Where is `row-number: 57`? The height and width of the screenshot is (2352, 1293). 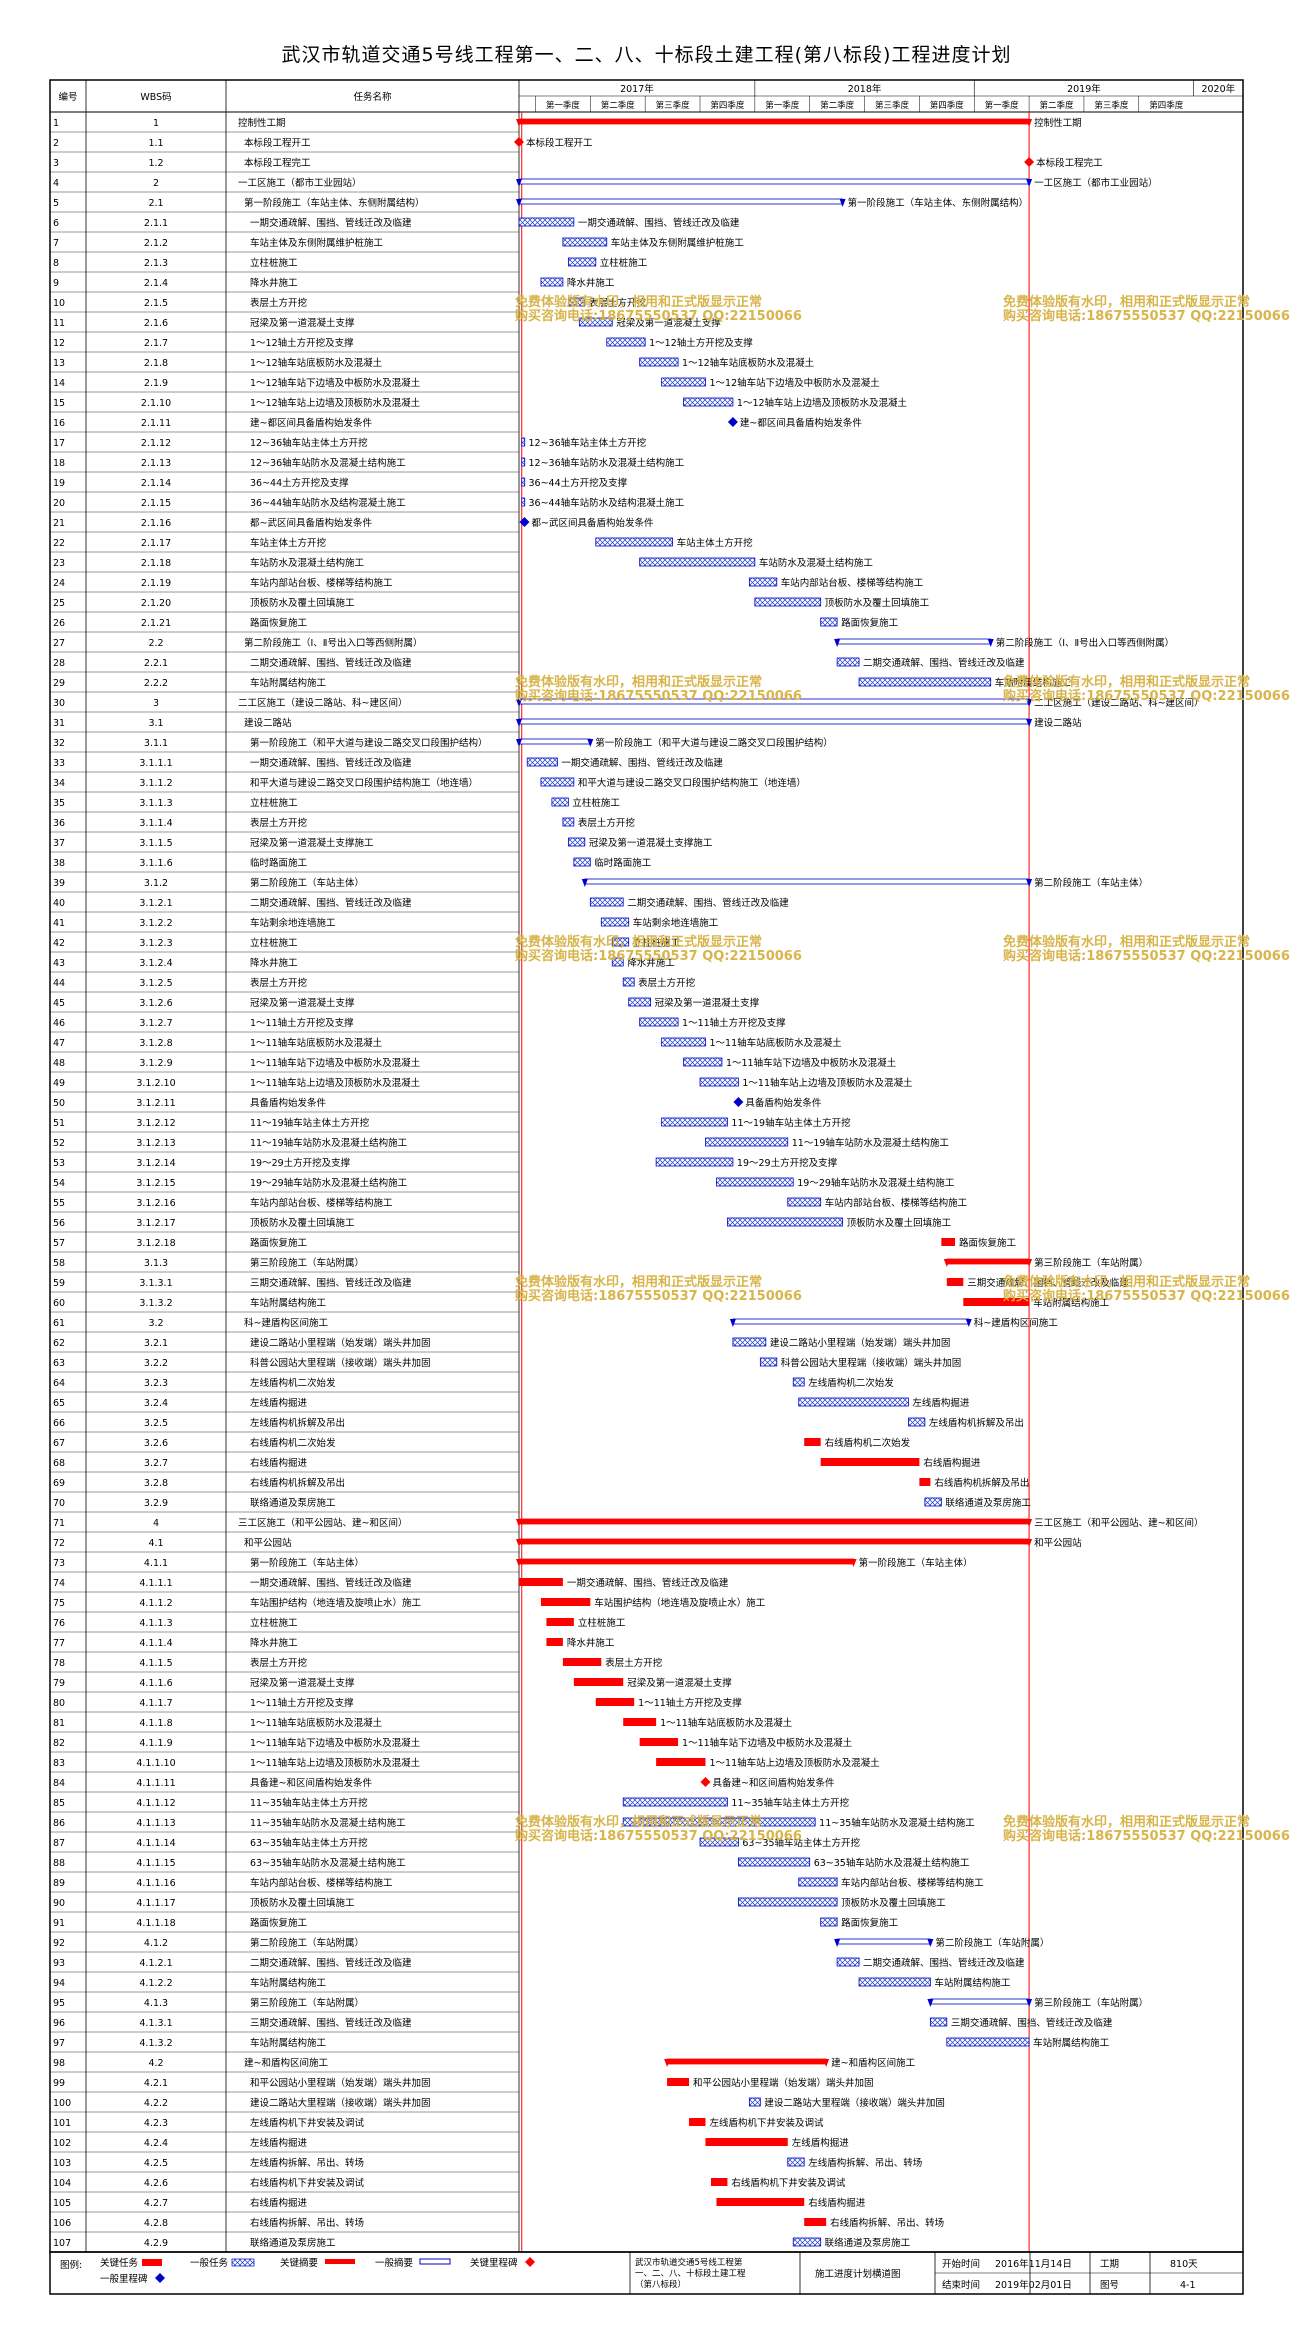
row-number: 57 is located at coordinates (59, 1243).